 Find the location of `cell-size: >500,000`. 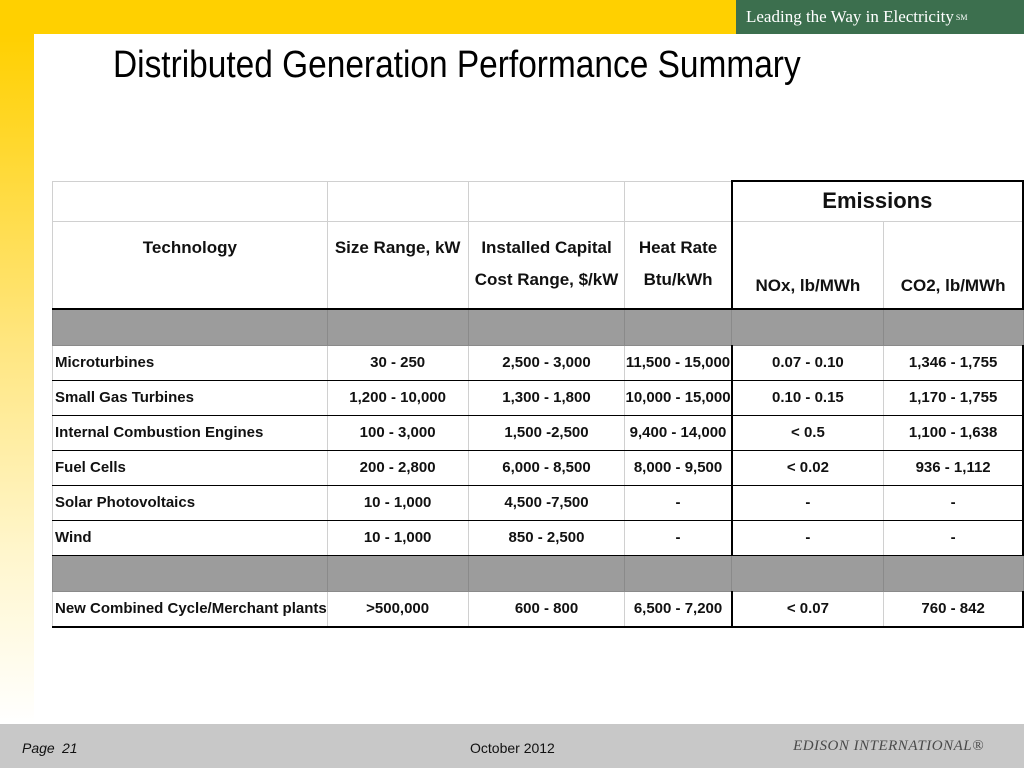

cell-size: >500,000 is located at coordinates (397, 609).